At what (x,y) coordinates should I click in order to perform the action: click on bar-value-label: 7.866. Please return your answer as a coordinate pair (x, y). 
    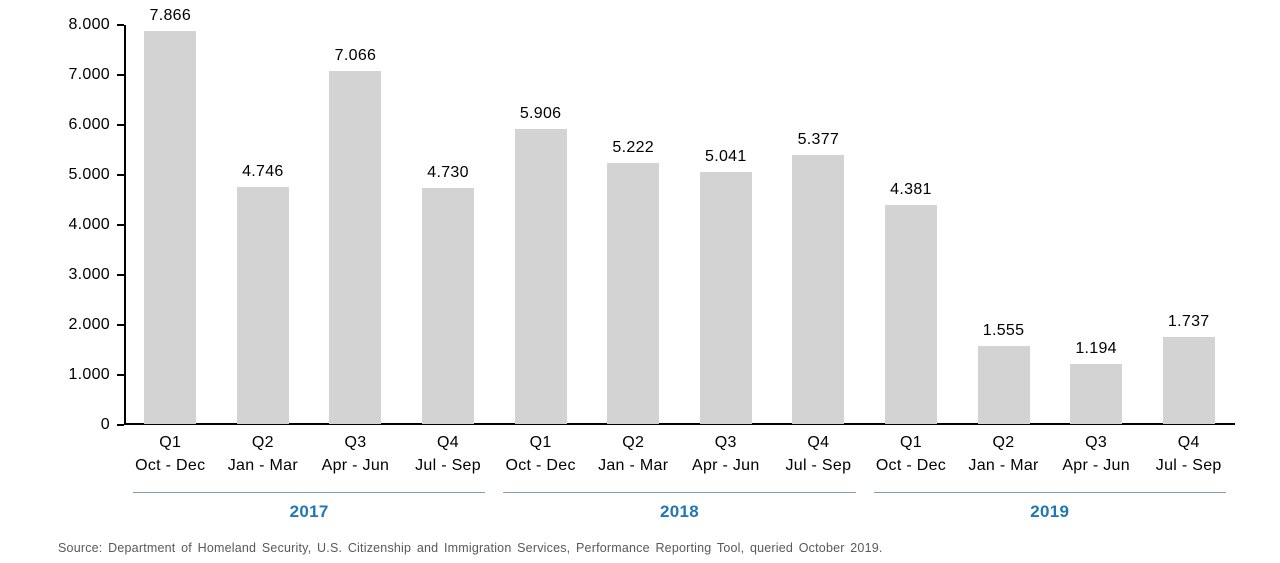
    Looking at the image, I should click on (170, 15).